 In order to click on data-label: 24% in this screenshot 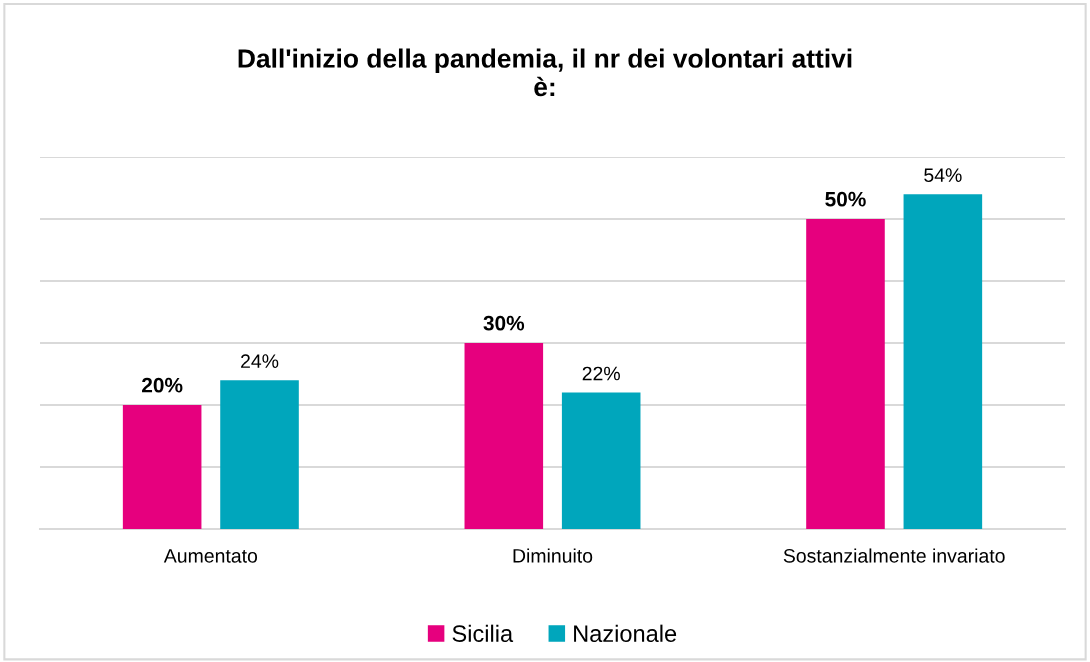, I will do `click(260, 361)`.